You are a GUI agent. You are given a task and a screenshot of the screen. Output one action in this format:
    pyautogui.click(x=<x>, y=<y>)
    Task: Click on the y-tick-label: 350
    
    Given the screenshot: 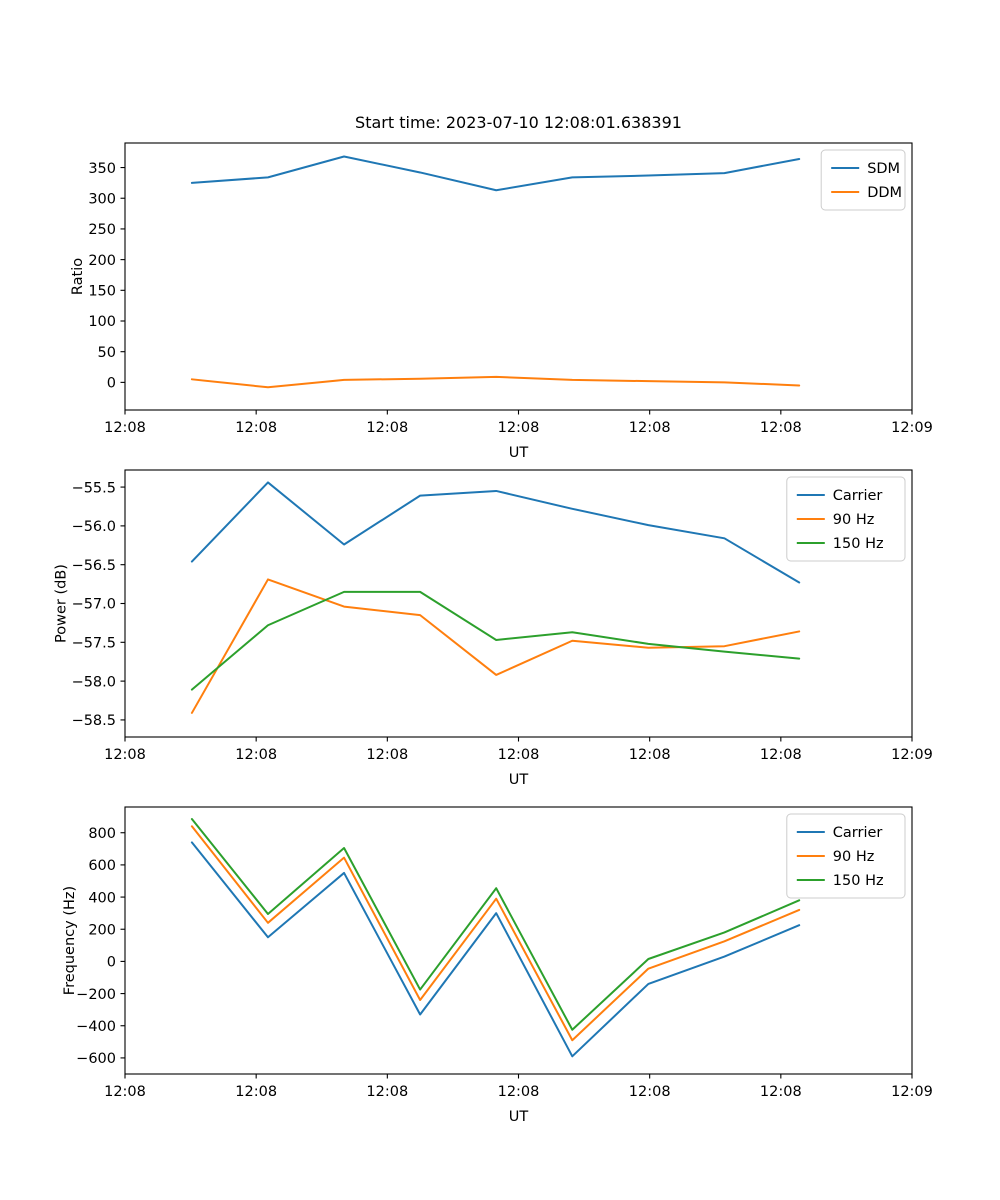 What is the action you would take?
    pyautogui.click(x=102, y=169)
    